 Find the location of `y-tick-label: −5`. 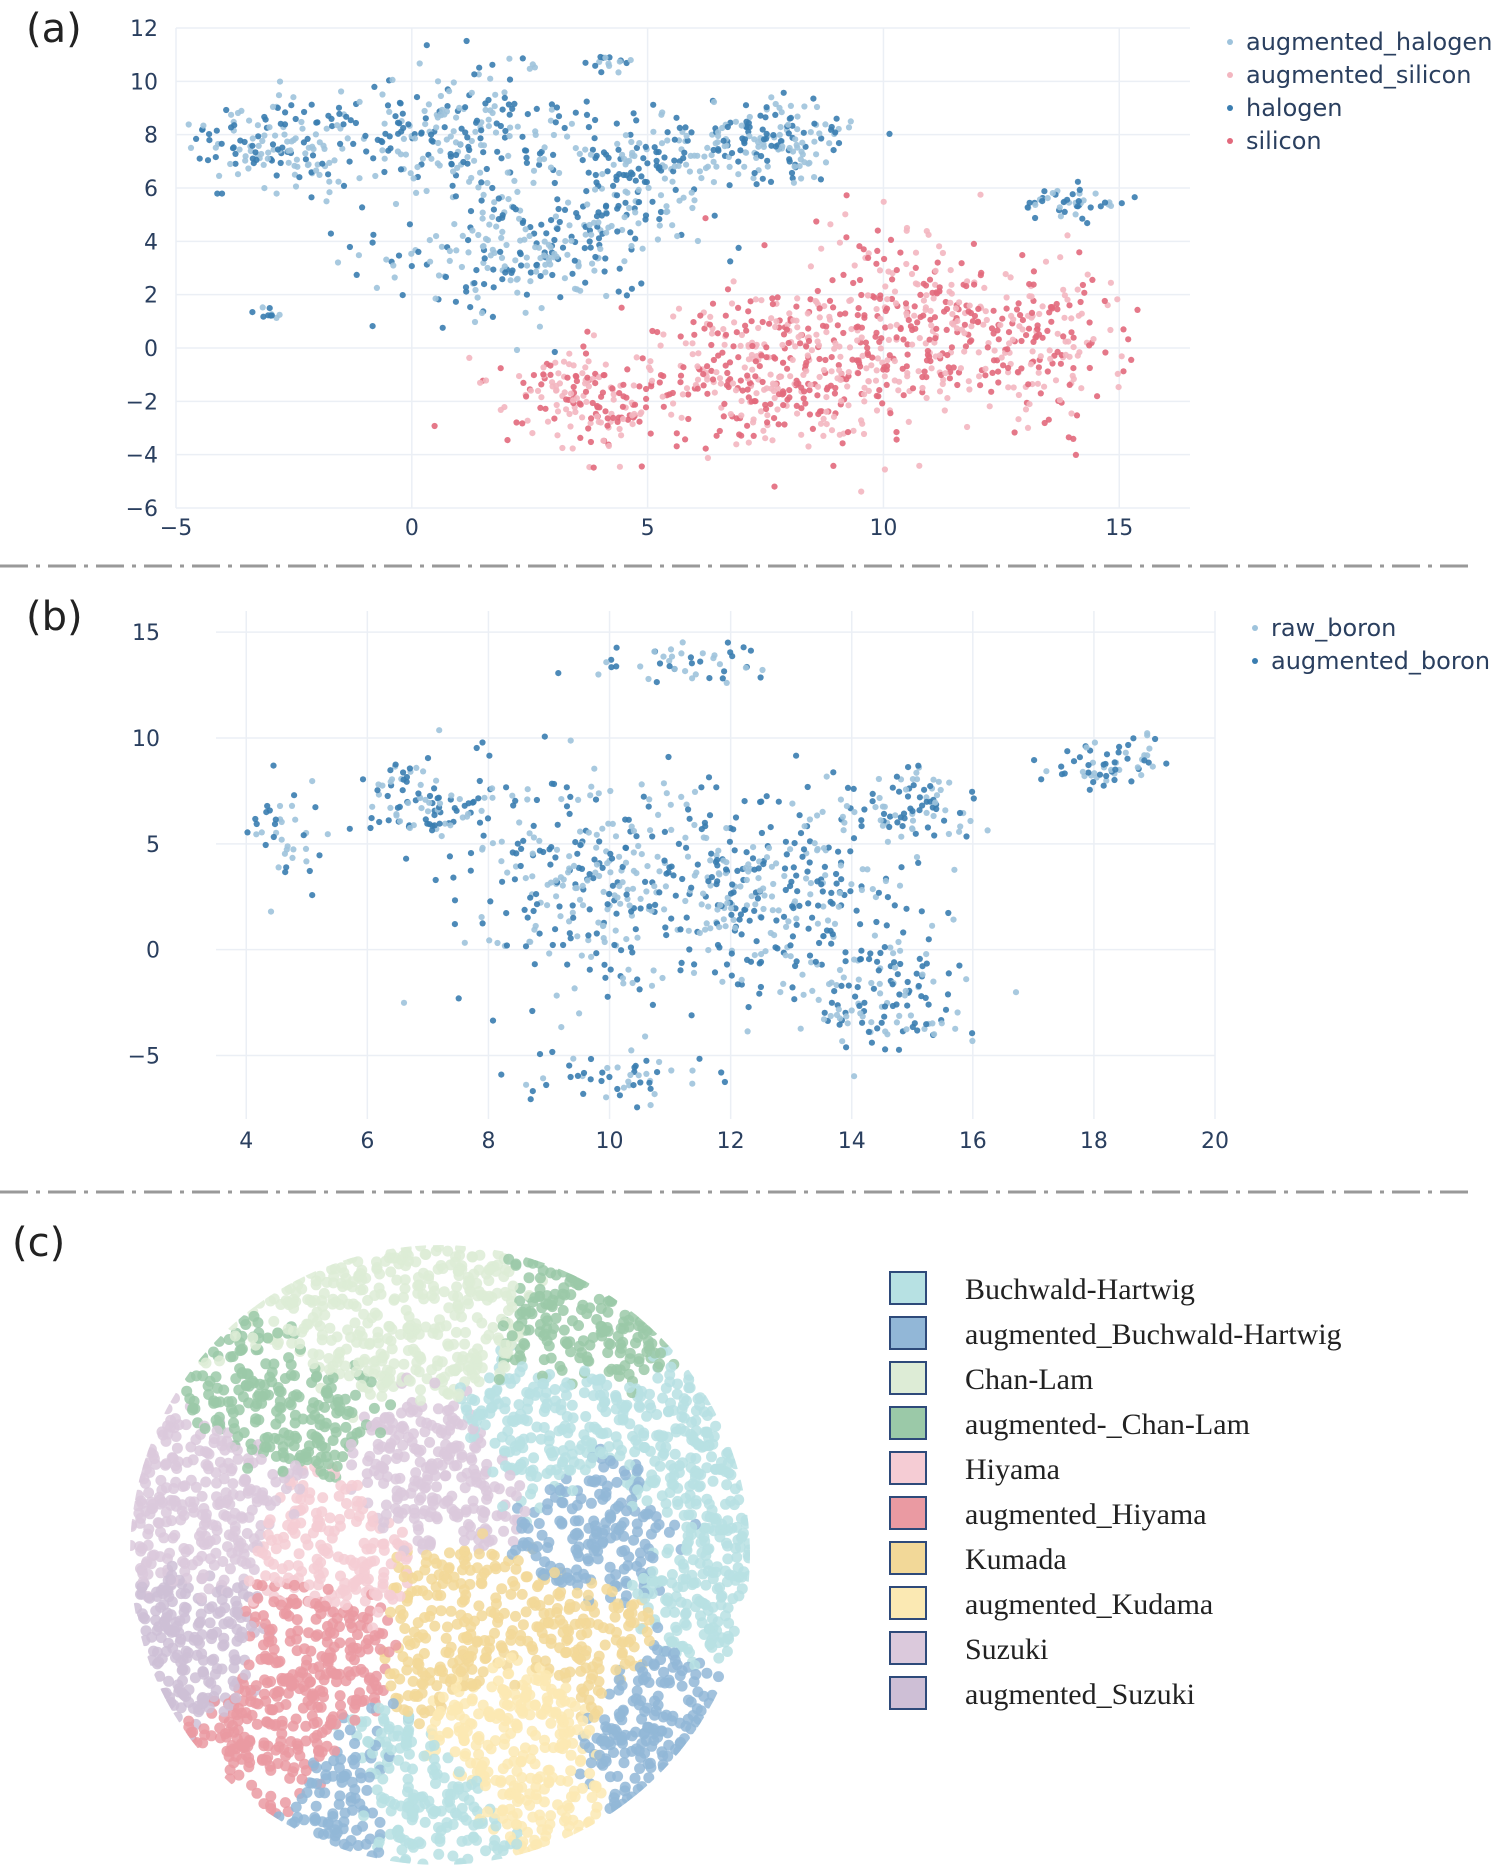

y-tick-label: −5 is located at coordinates (144, 1057).